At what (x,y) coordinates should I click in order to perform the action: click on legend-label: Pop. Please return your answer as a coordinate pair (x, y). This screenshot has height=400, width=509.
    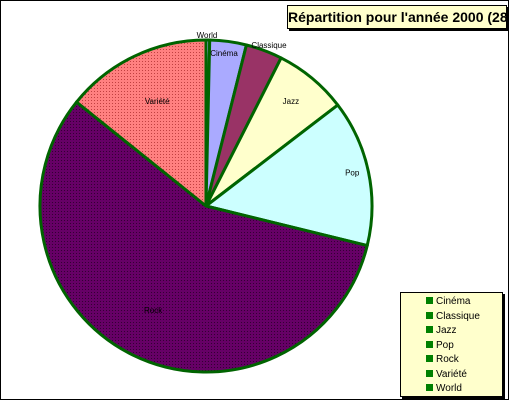
    Looking at the image, I should click on (445, 345).